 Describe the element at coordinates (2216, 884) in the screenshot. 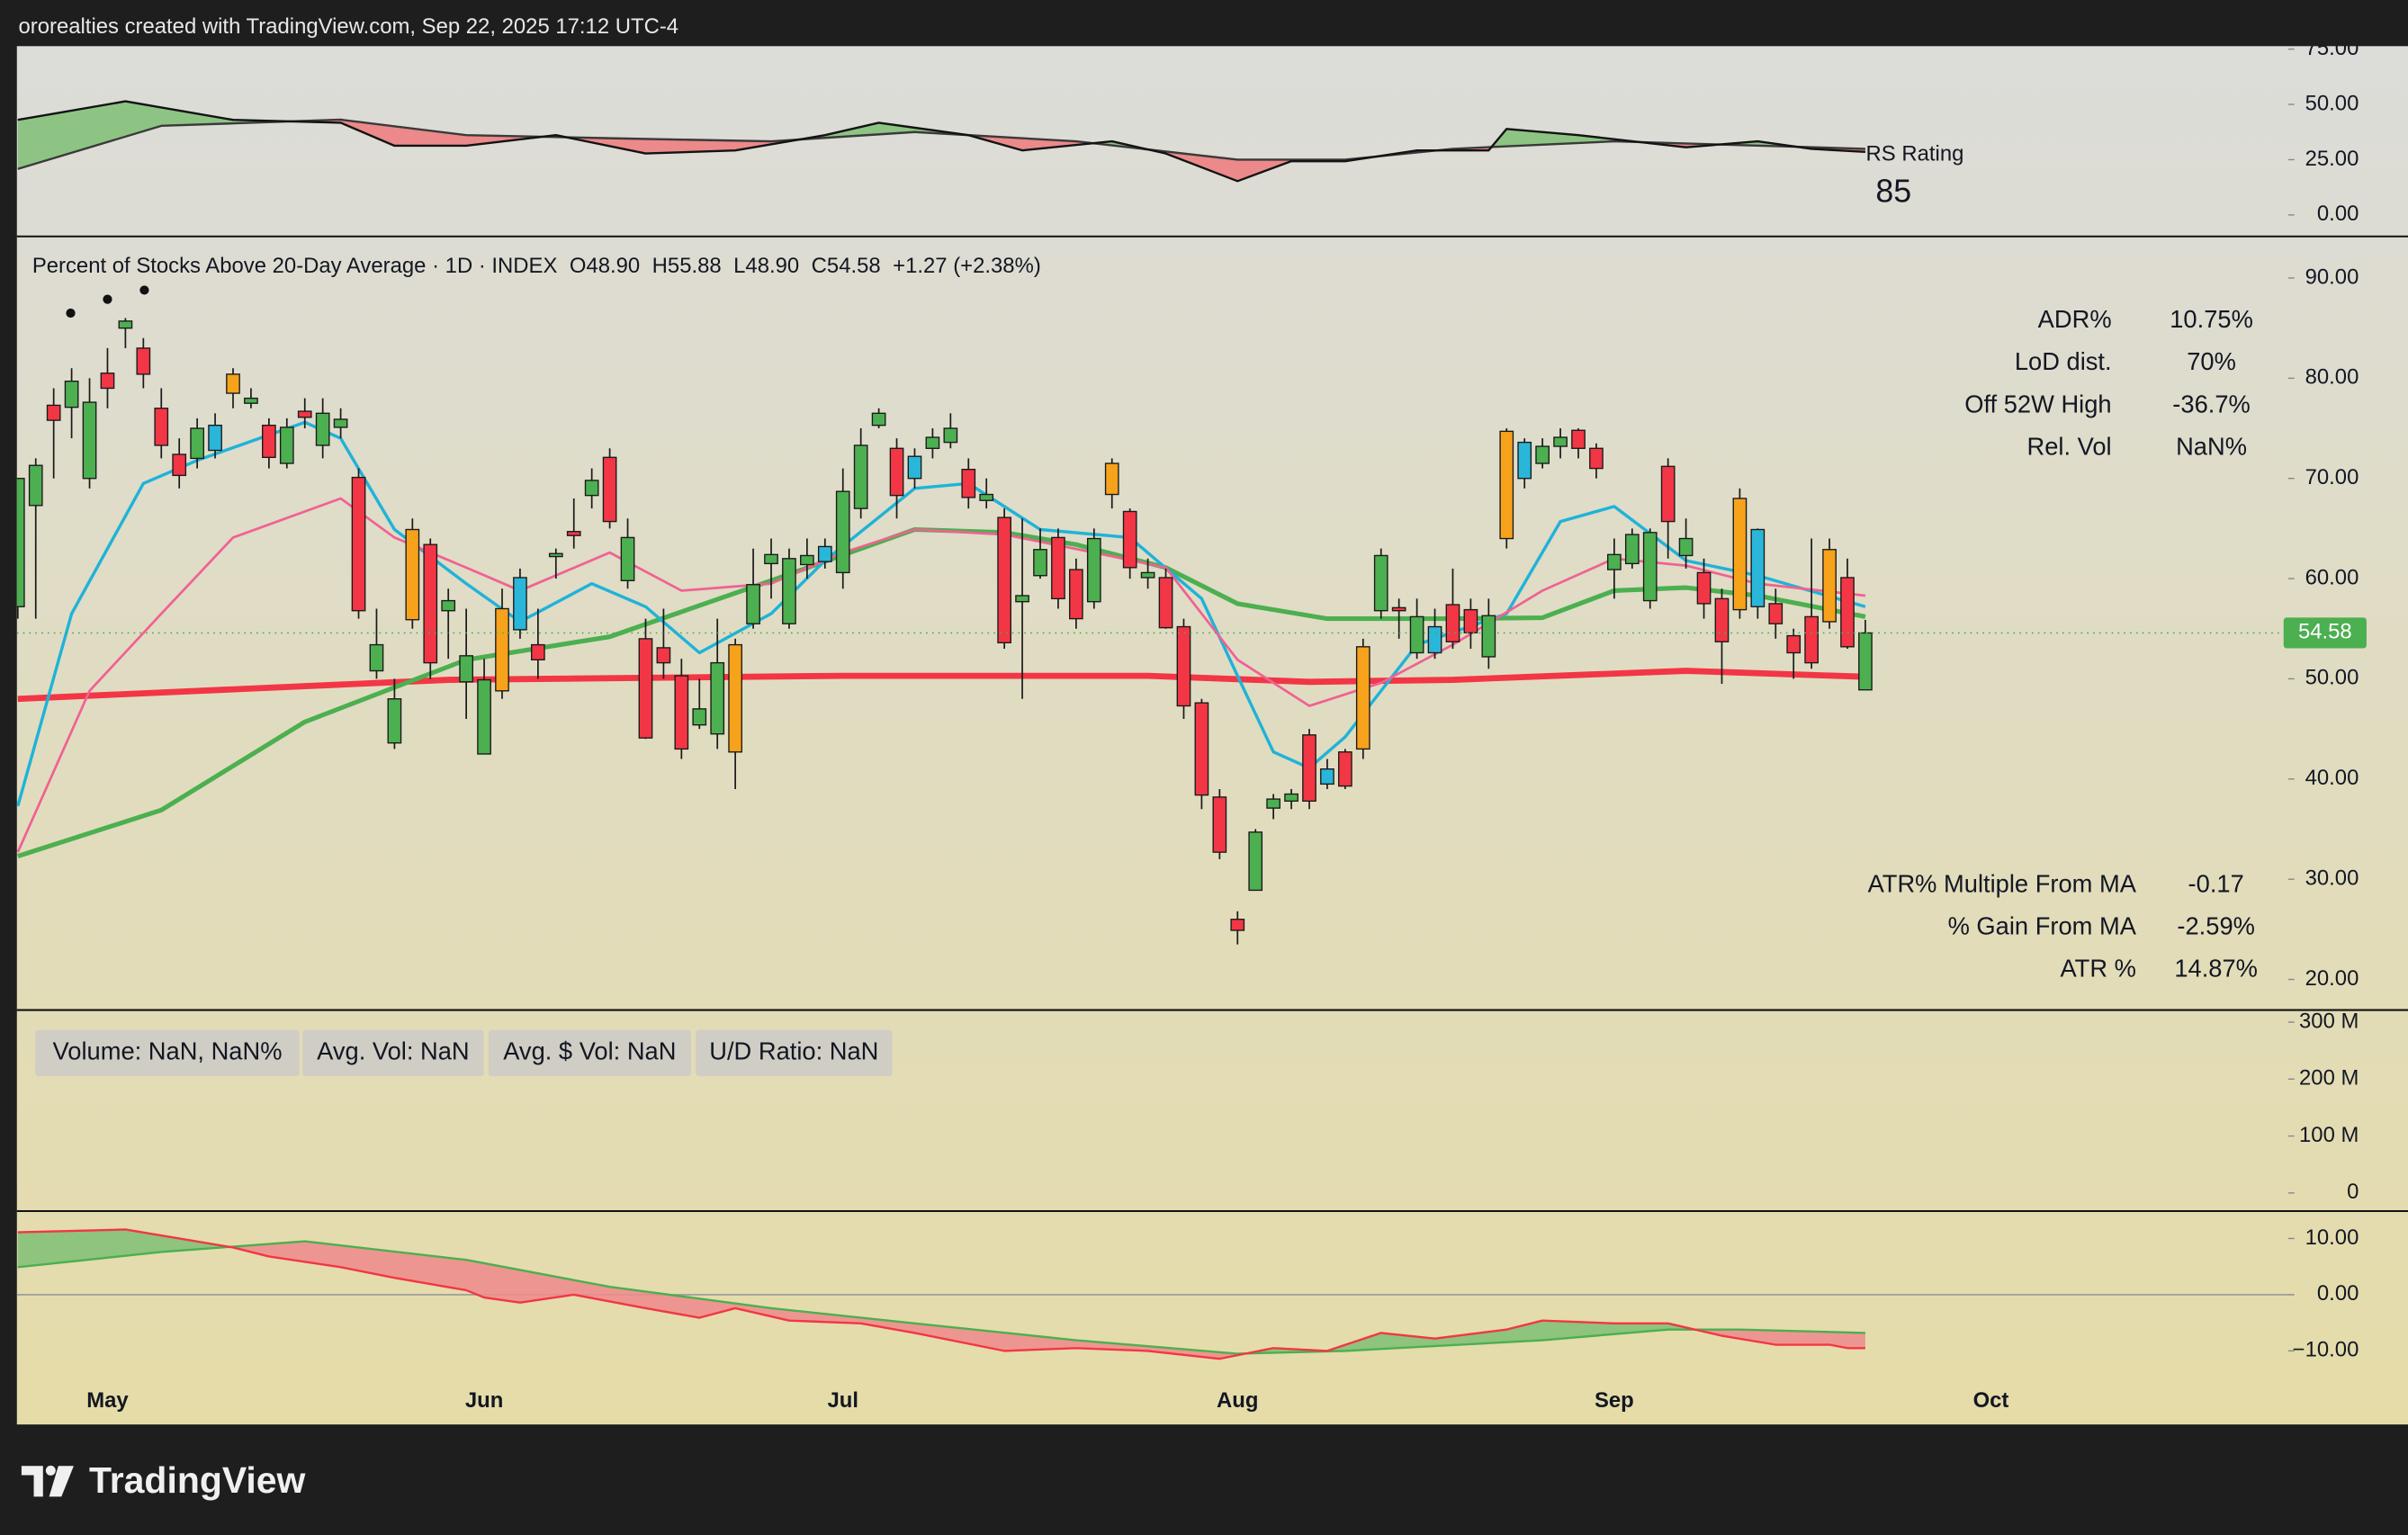

I see `stat-value: -0.17` at that location.